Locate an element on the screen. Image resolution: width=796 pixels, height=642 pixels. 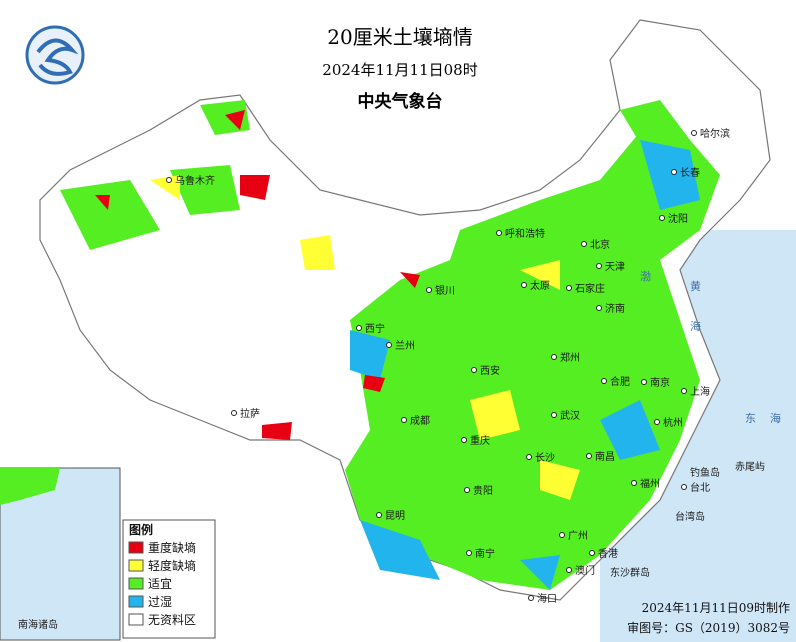
place-label: 黄 is located at coordinates (695, 286).